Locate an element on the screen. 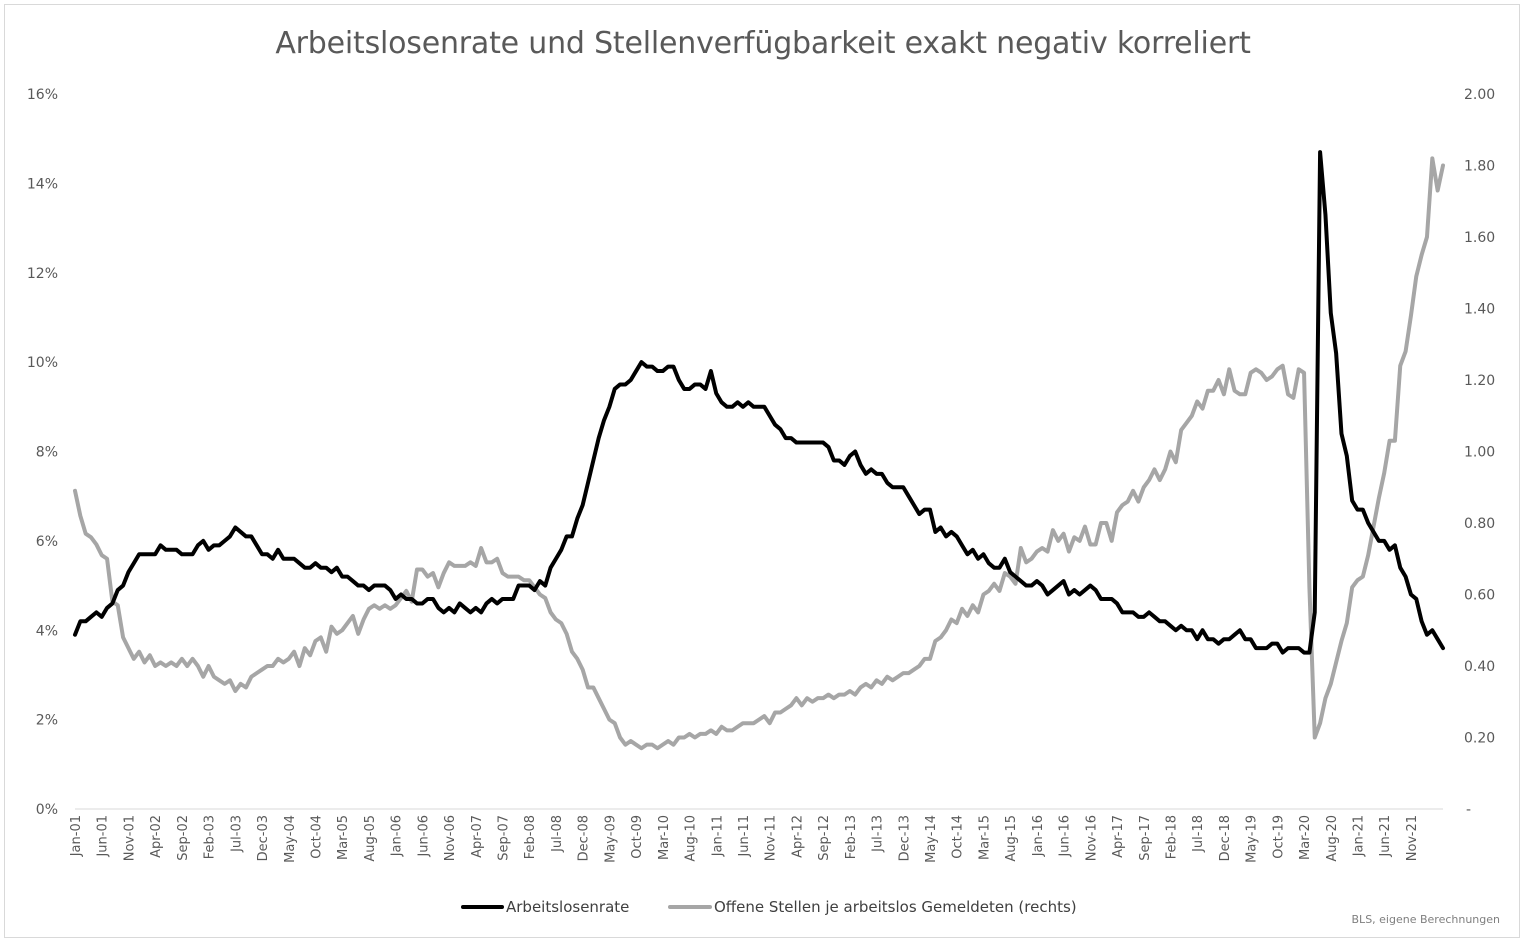 The width and height of the screenshot is (1526, 944). left-axis-tick-label: 12% is located at coordinates (42, 274).